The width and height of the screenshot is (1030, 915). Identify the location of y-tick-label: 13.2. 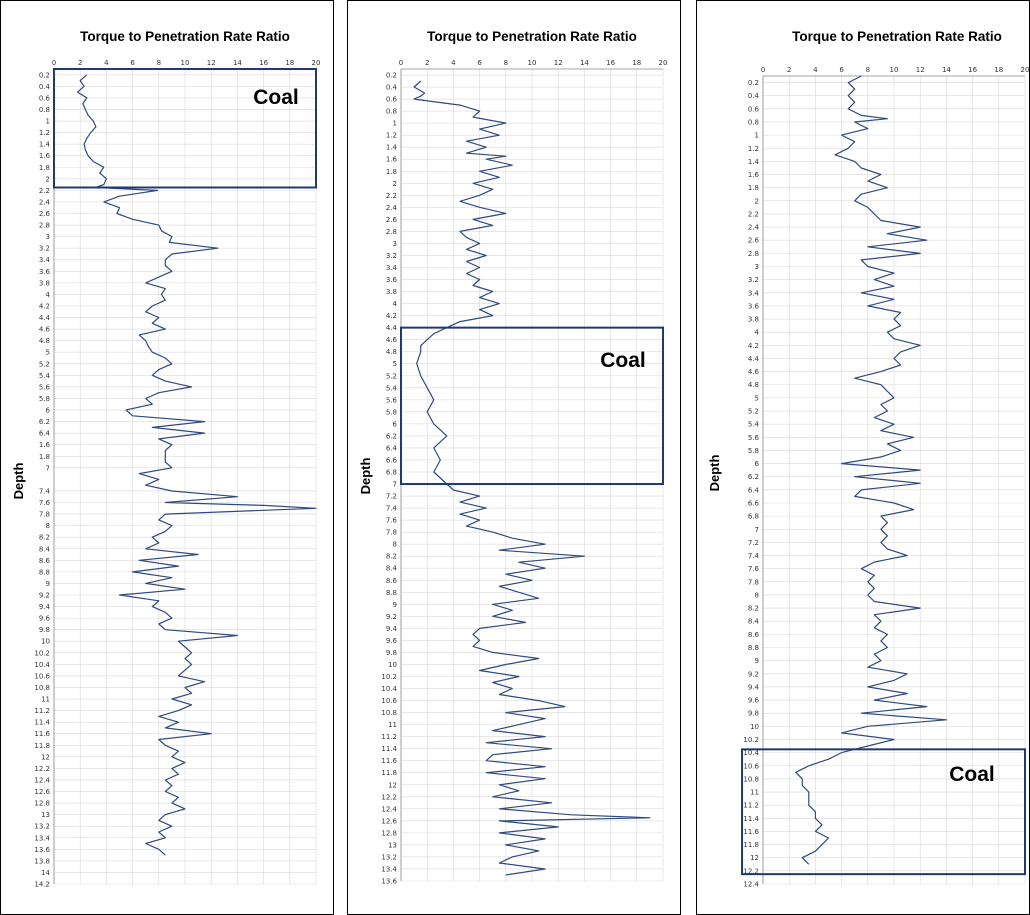
(389, 857).